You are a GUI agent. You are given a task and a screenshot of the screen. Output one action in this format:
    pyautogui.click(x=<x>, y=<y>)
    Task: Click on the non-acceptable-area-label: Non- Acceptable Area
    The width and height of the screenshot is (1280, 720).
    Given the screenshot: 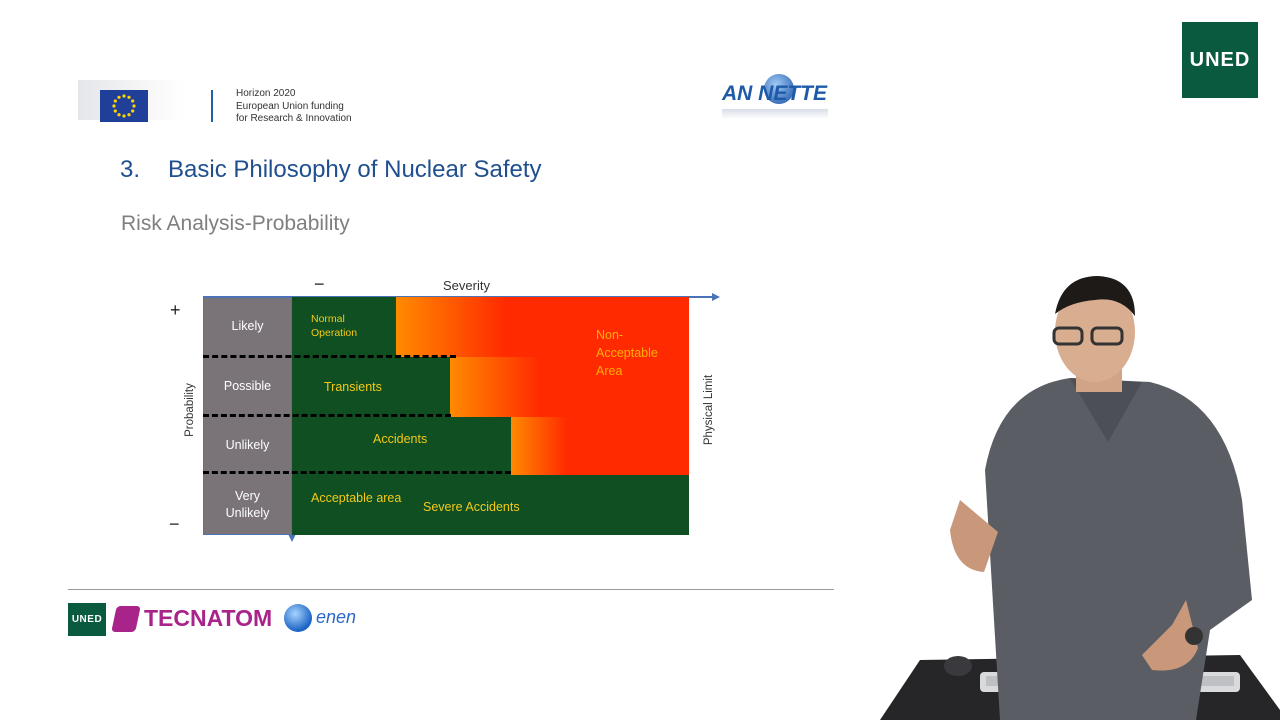 What is the action you would take?
    pyautogui.click(x=627, y=353)
    